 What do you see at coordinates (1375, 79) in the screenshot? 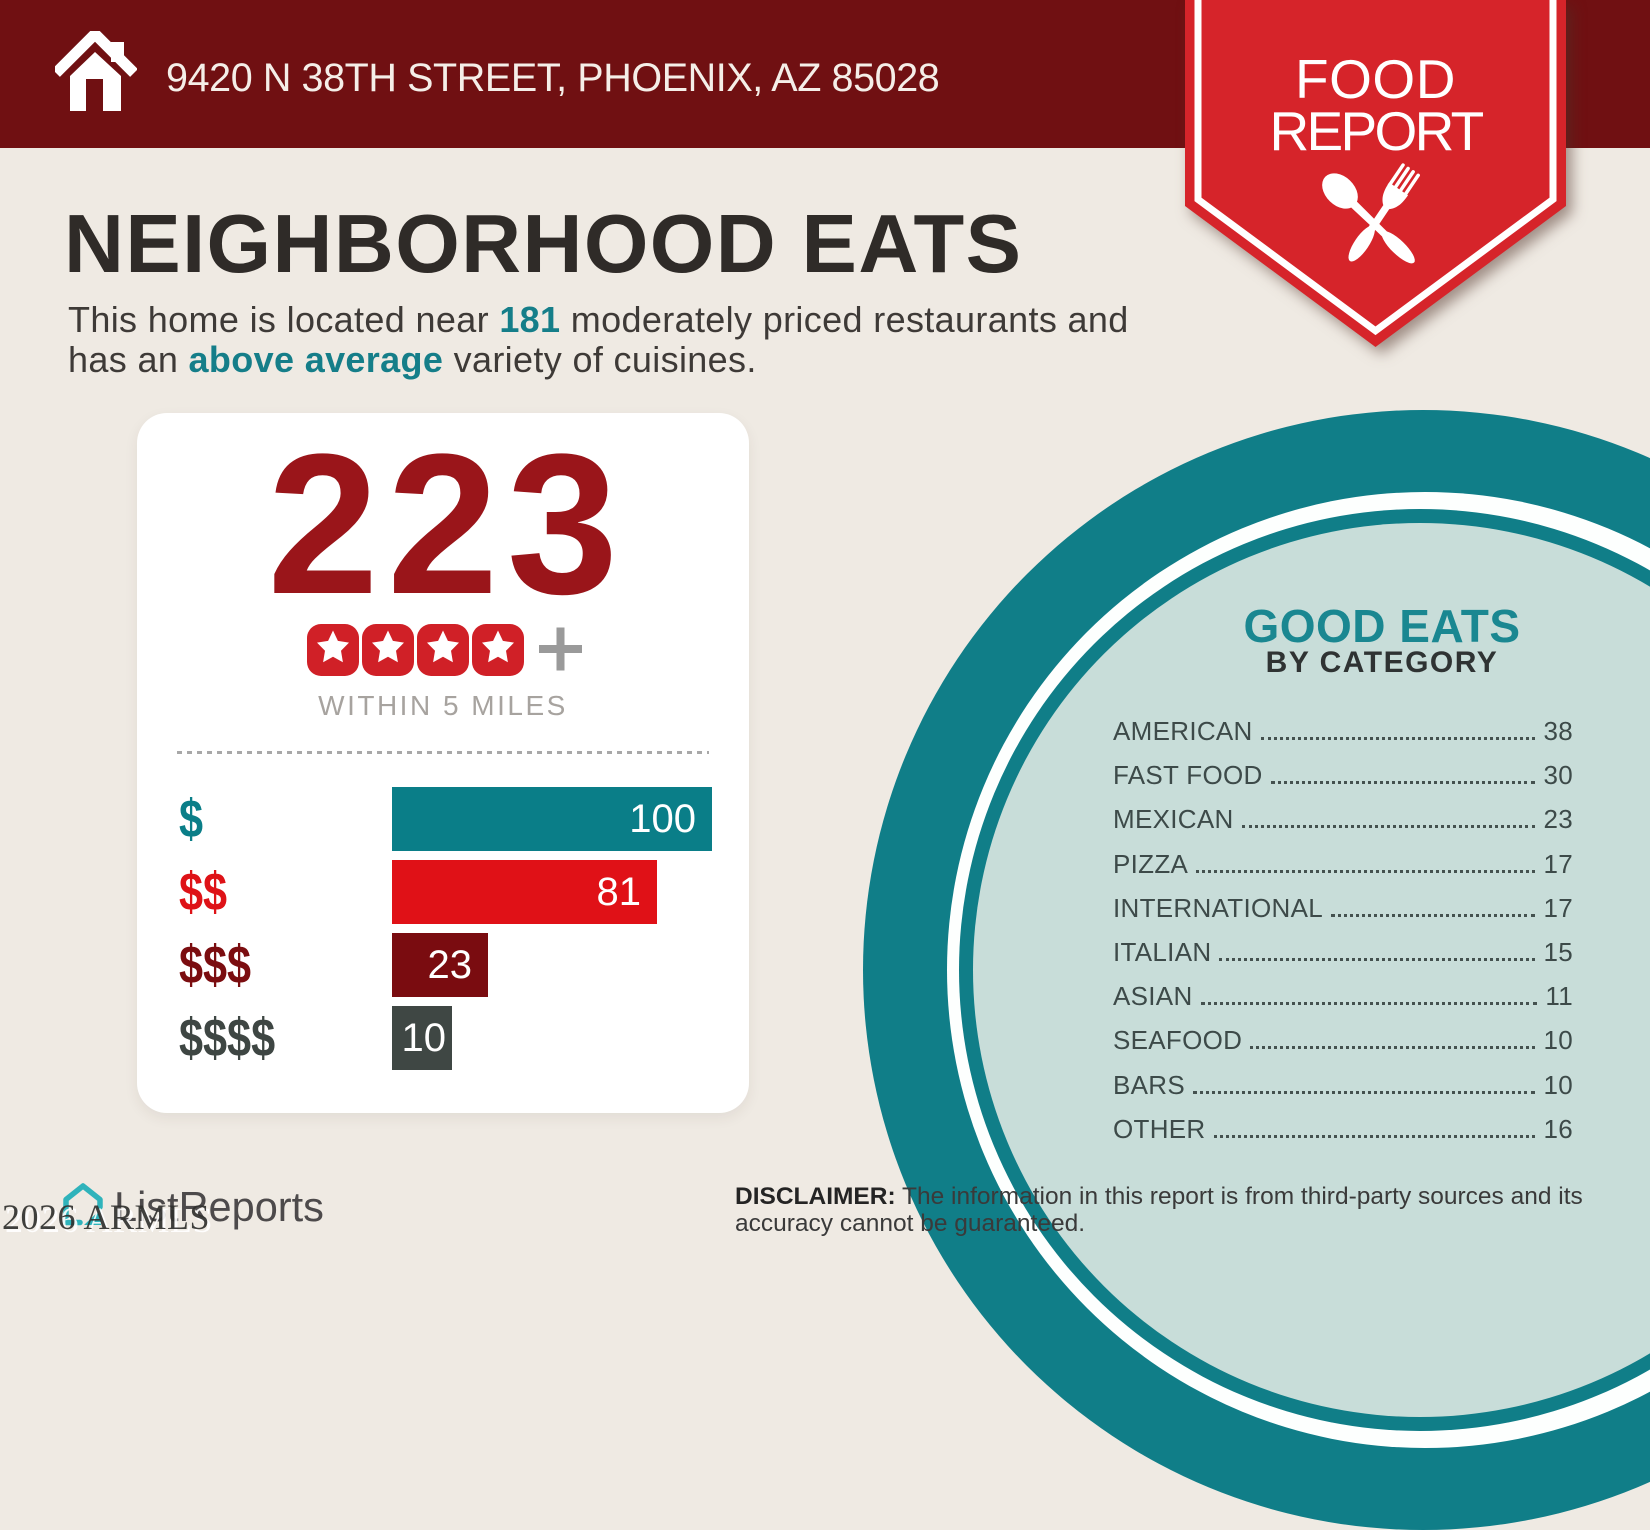
I see `svg-text: FOOD` at bounding box center [1375, 79].